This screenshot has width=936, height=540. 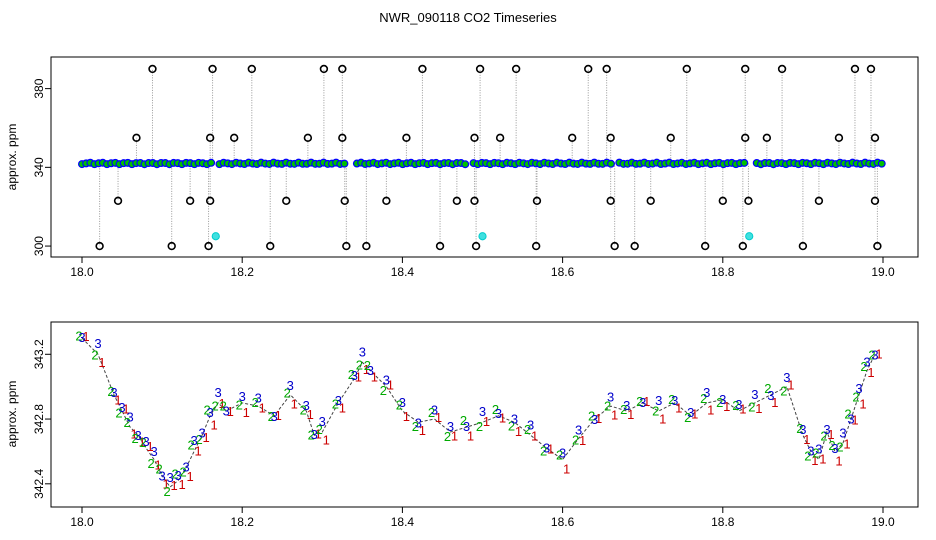 I want to click on x-tick-label: 19.0, so click(x=883, y=522).